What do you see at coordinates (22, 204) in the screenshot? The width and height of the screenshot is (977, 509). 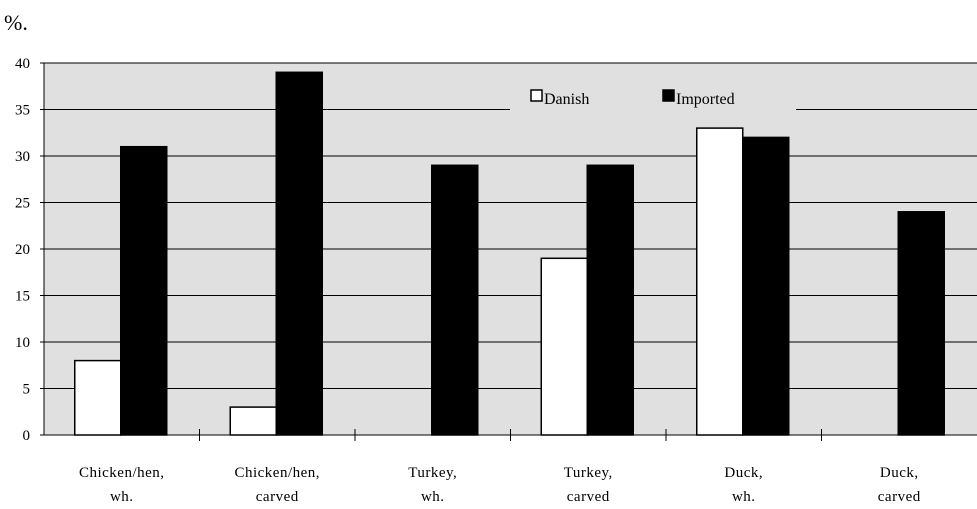 I see `y-tick-label: 25` at bounding box center [22, 204].